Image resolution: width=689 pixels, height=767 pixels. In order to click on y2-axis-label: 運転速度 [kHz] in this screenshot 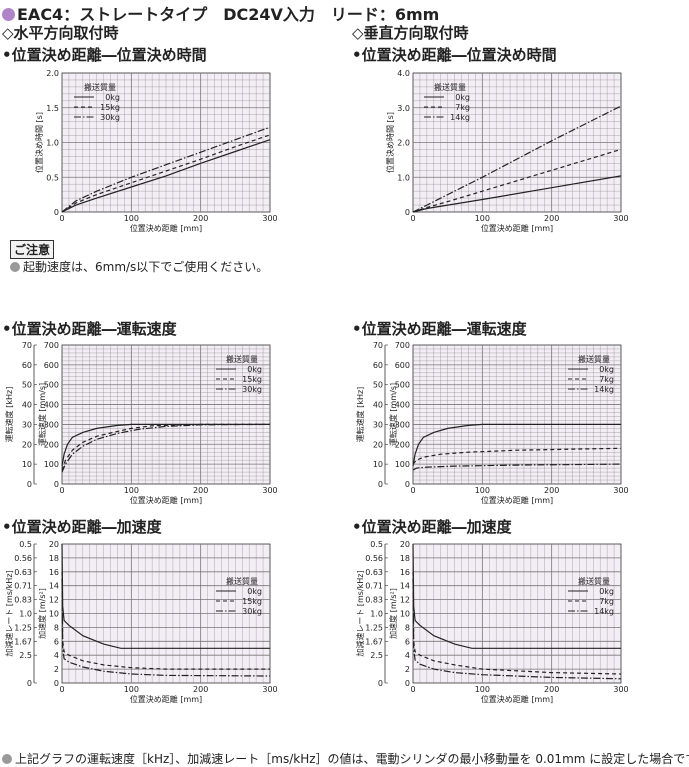, I will do `click(9, 415)`.